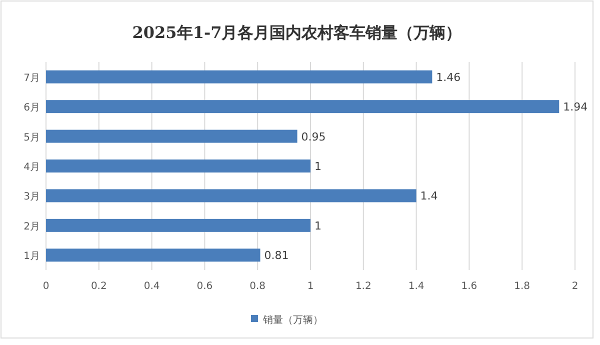  What do you see at coordinates (310, 286) in the screenshot?
I see `x-tick-label: 1` at bounding box center [310, 286].